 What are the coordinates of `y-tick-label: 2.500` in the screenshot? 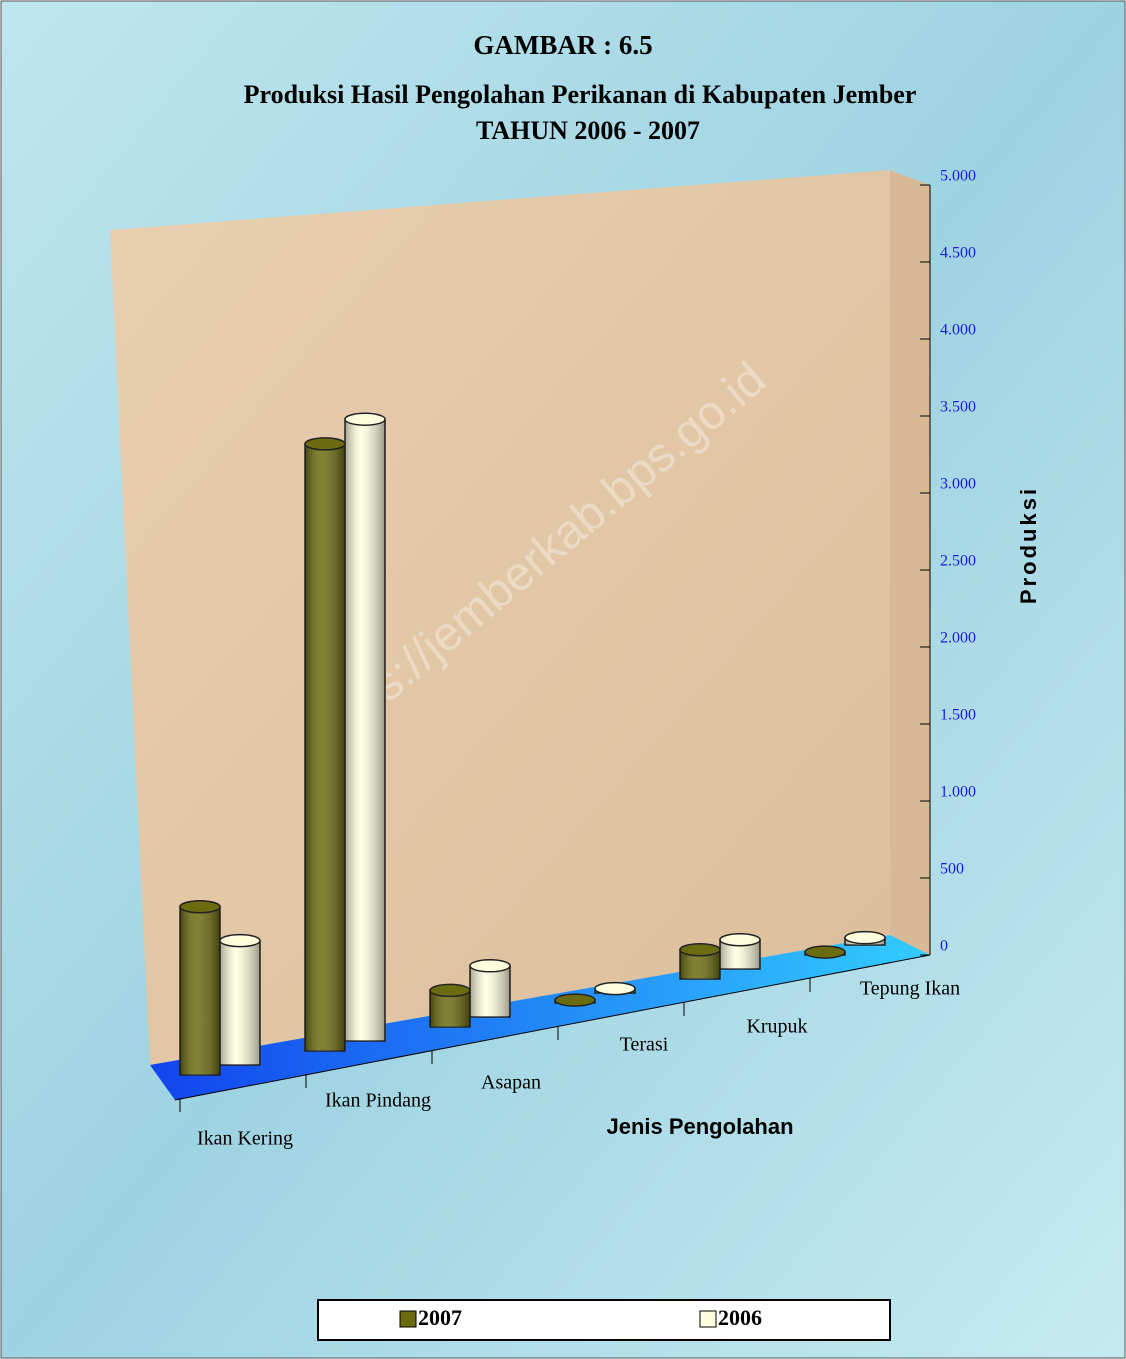 It's located at (958, 561).